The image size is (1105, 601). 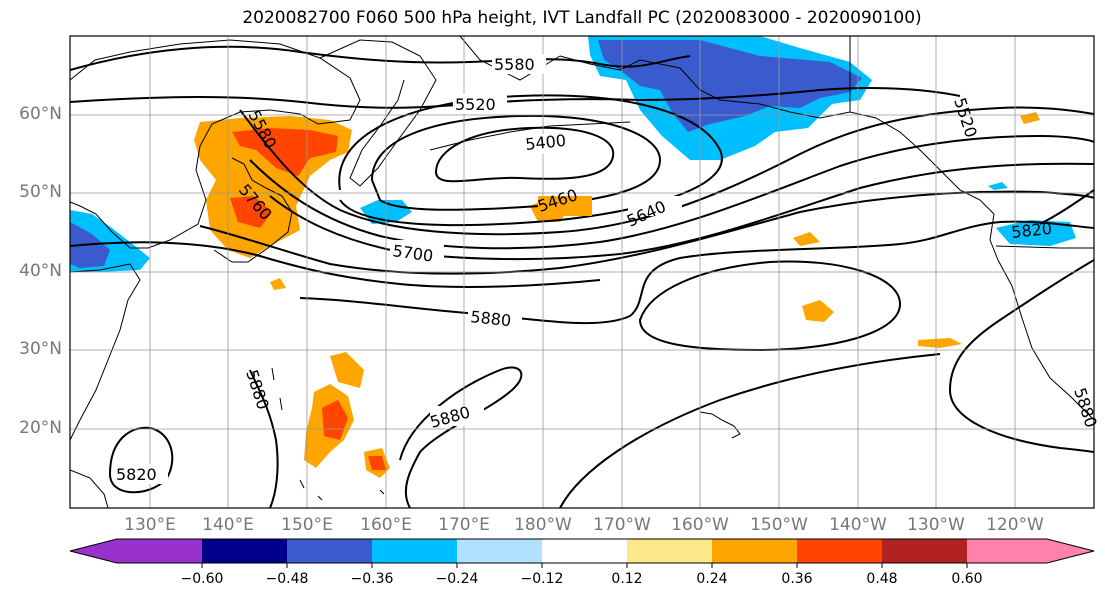 I want to click on lon-label: 140°E, so click(x=228, y=525).